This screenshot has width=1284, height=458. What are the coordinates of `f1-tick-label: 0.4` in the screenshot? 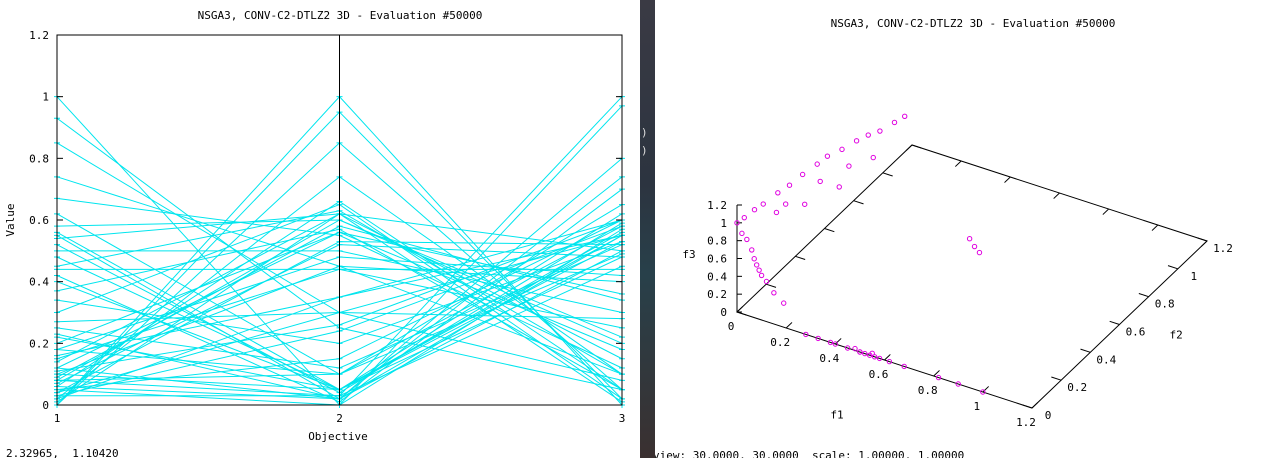 It's located at (829, 358).